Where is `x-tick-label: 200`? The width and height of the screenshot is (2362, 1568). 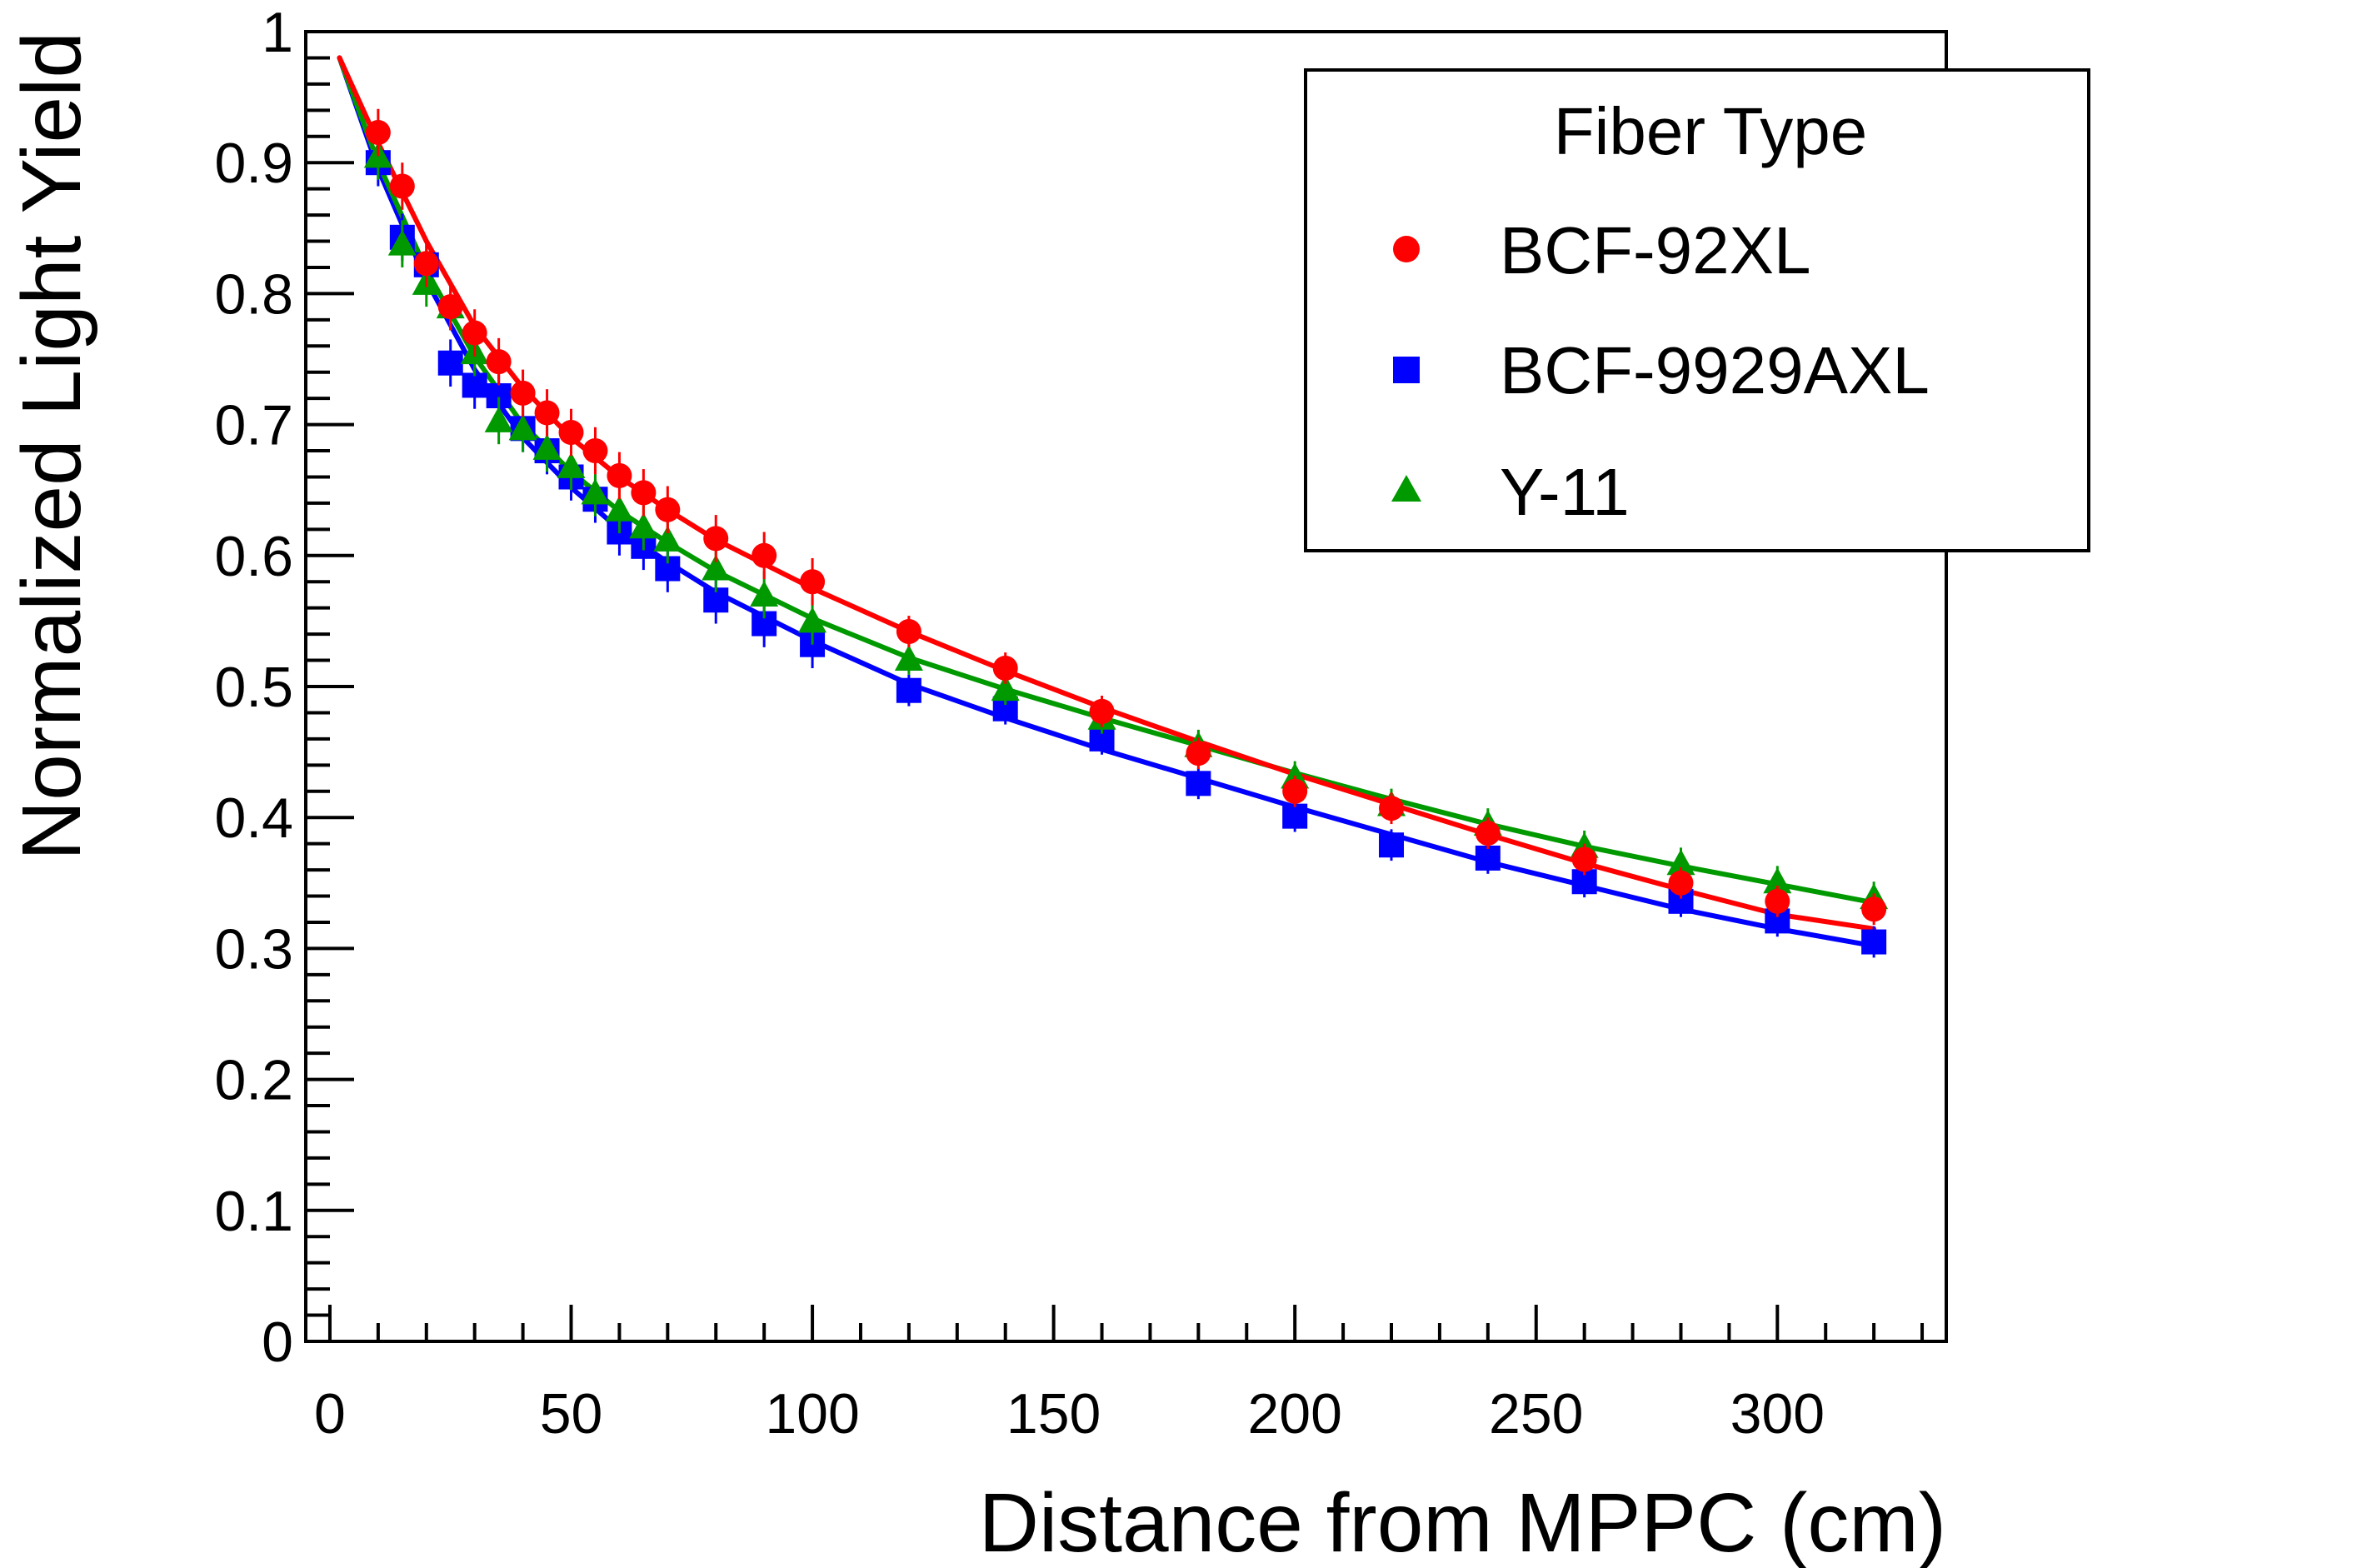 x-tick-label: 200 is located at coordinates (1294, 1414).